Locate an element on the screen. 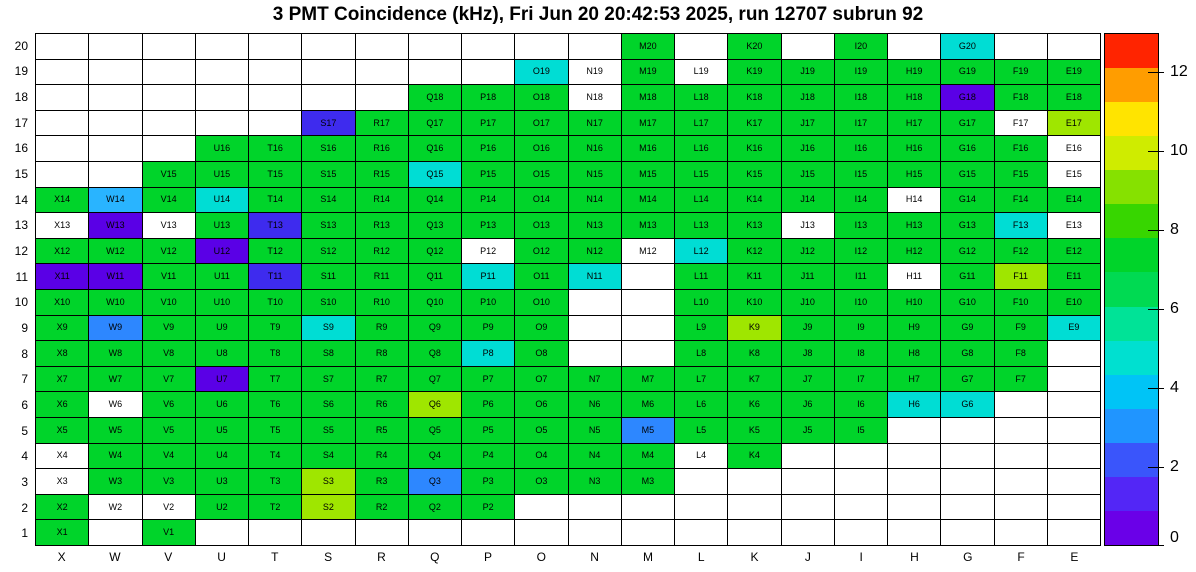 Image resolution: width=1196 pixels, height=572 pixels. cell-Q7: Q7 is located at coordinates (435, 379).